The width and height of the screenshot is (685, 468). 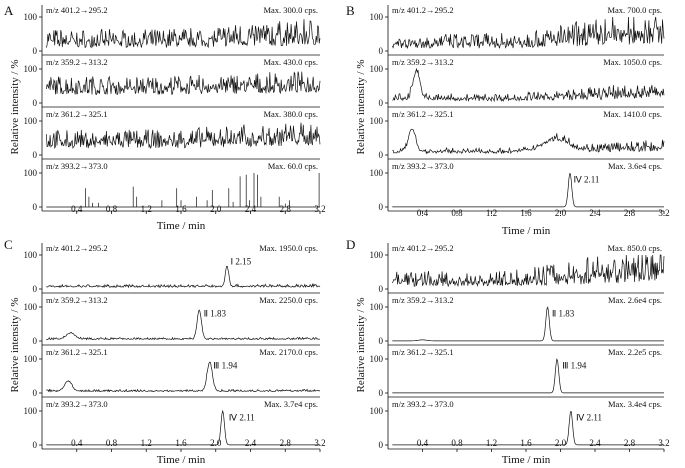 What do you see at coordinates (290, 10) in the screenshot?
I see `trace-max: Max. 300.0 cps.` at bounding box center [290, 10].